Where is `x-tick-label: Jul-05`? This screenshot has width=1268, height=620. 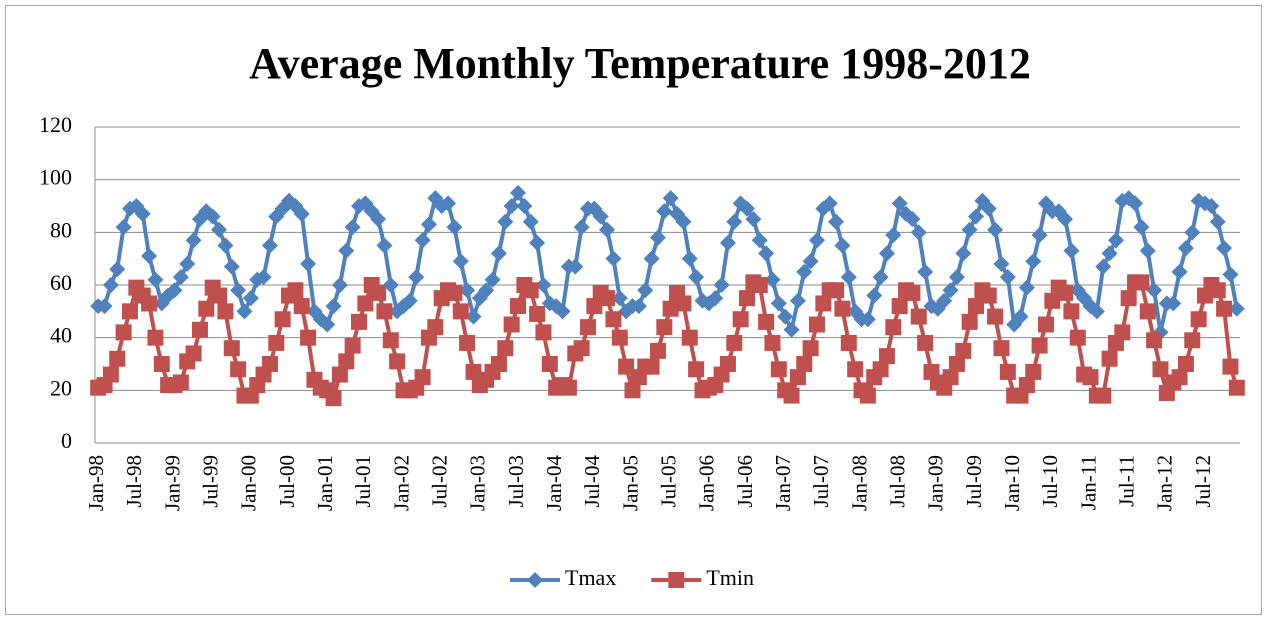
x-tick-label: Jul-05 is located at coordinates (668, 481).